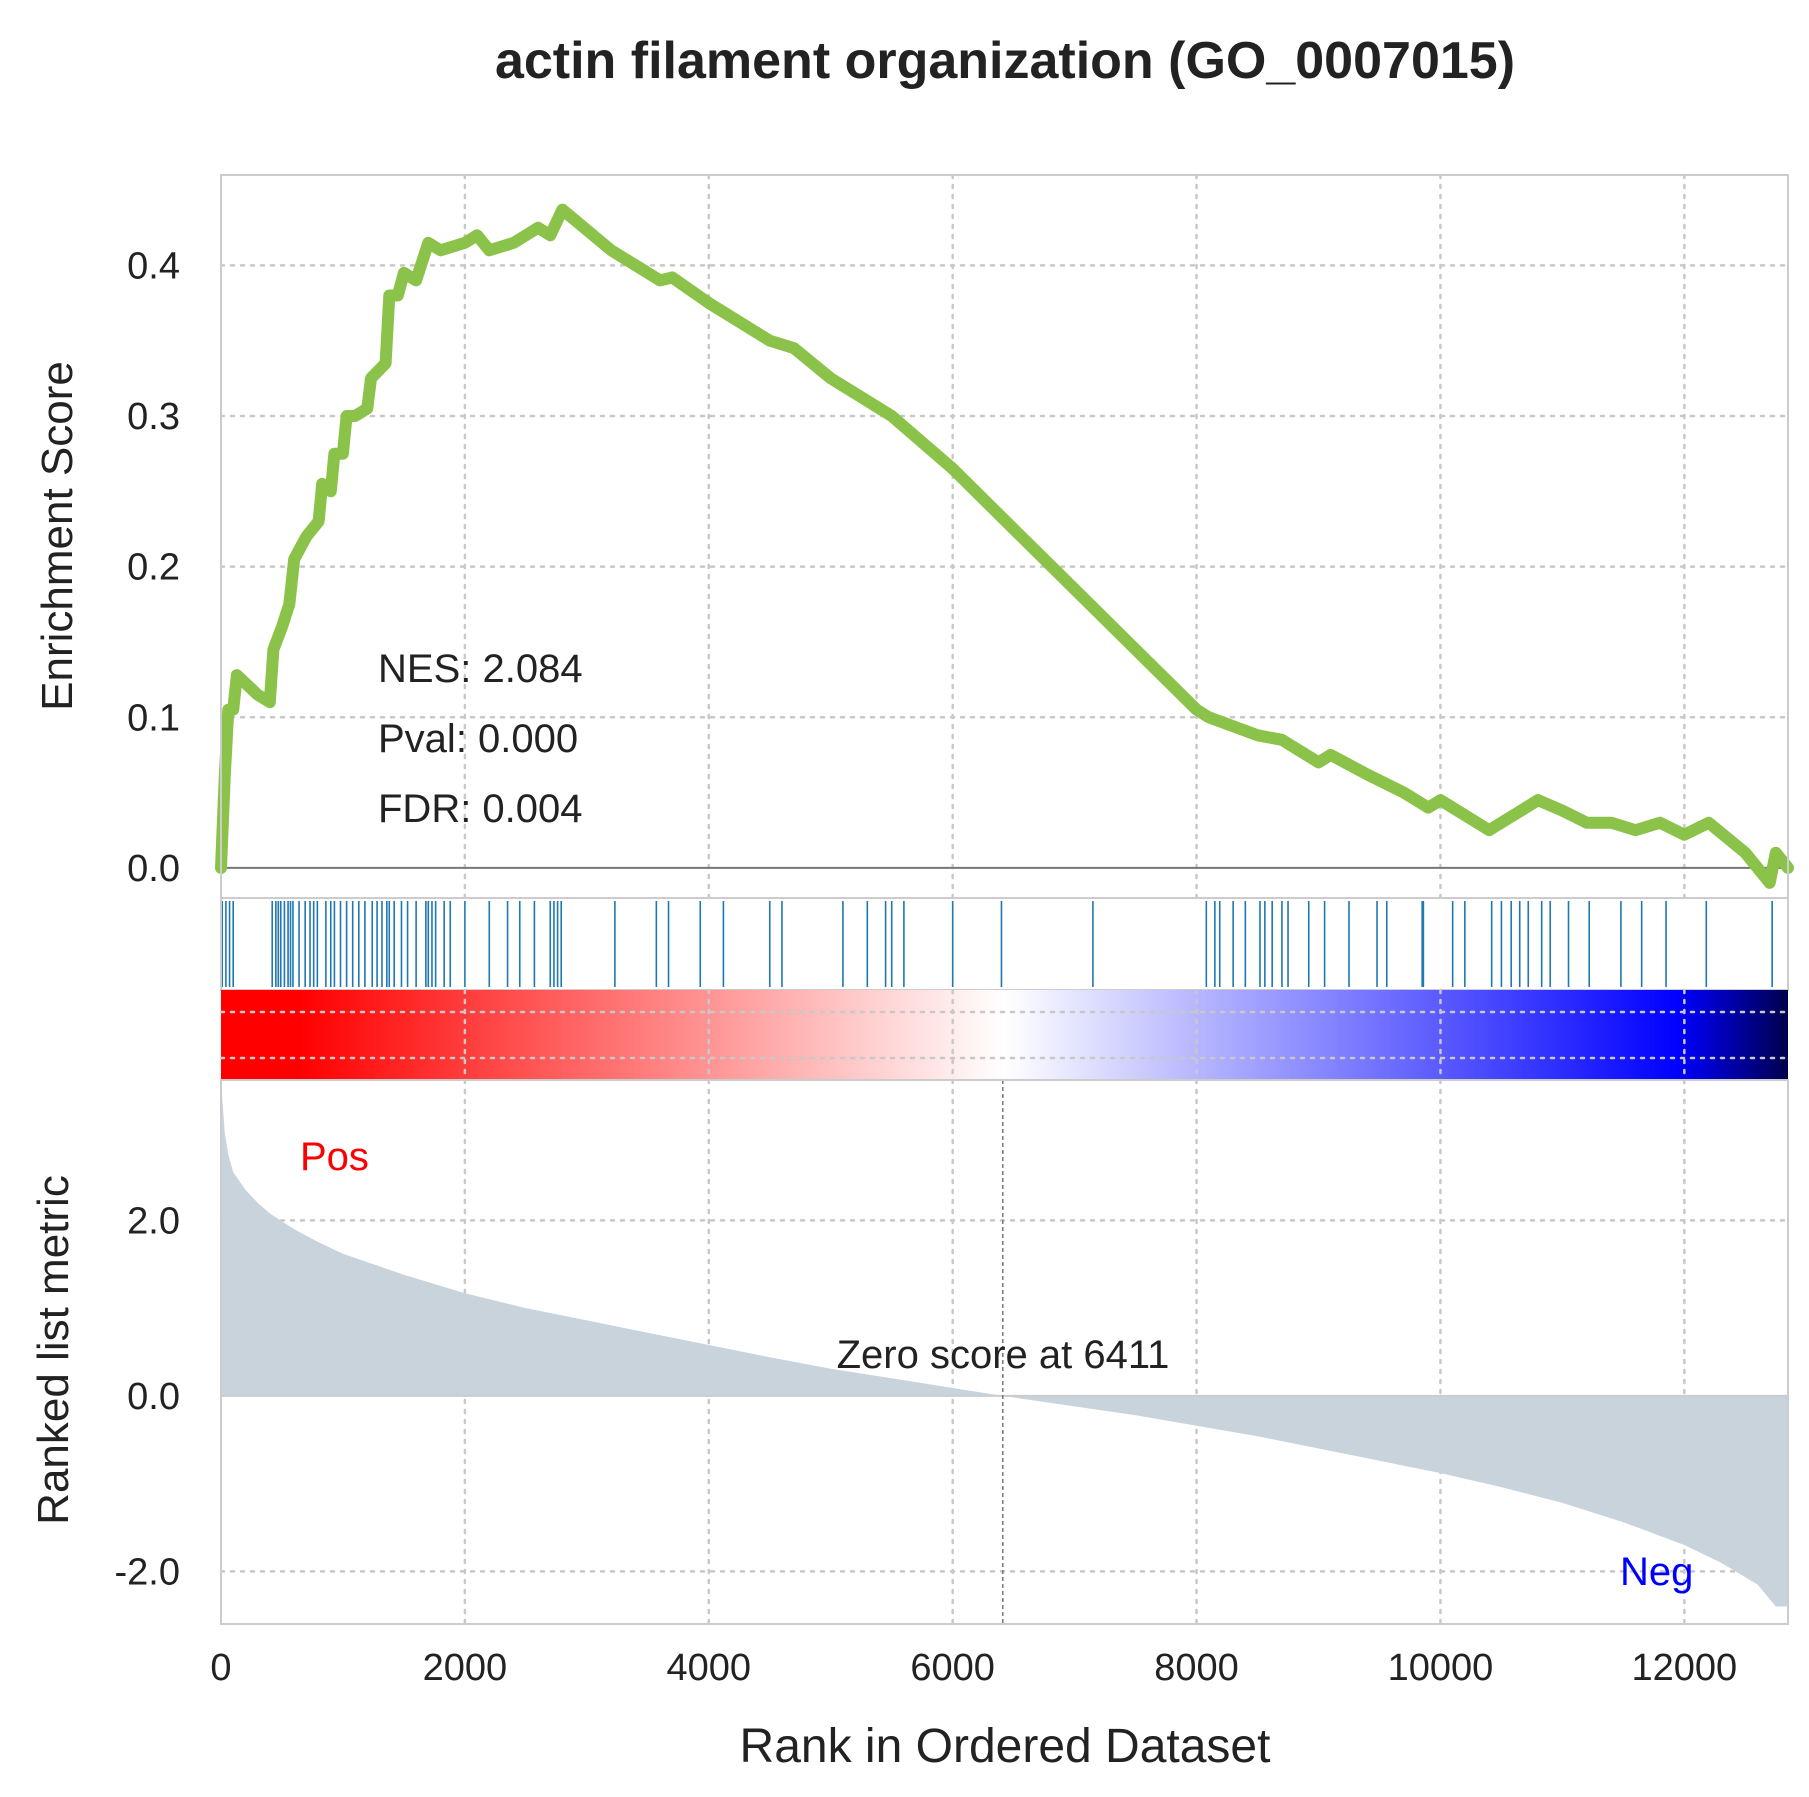 This screenshot has height=1797, width=1809. Describe the element at coordinates (220, 1668) in the screenshot. I see `x-tick-label: 0` at that location.